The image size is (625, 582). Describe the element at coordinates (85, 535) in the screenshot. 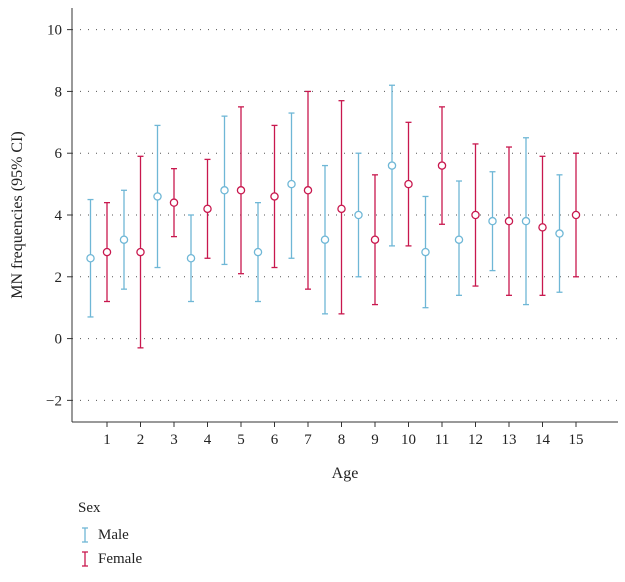

I see `legend-swatch-male` at that location.